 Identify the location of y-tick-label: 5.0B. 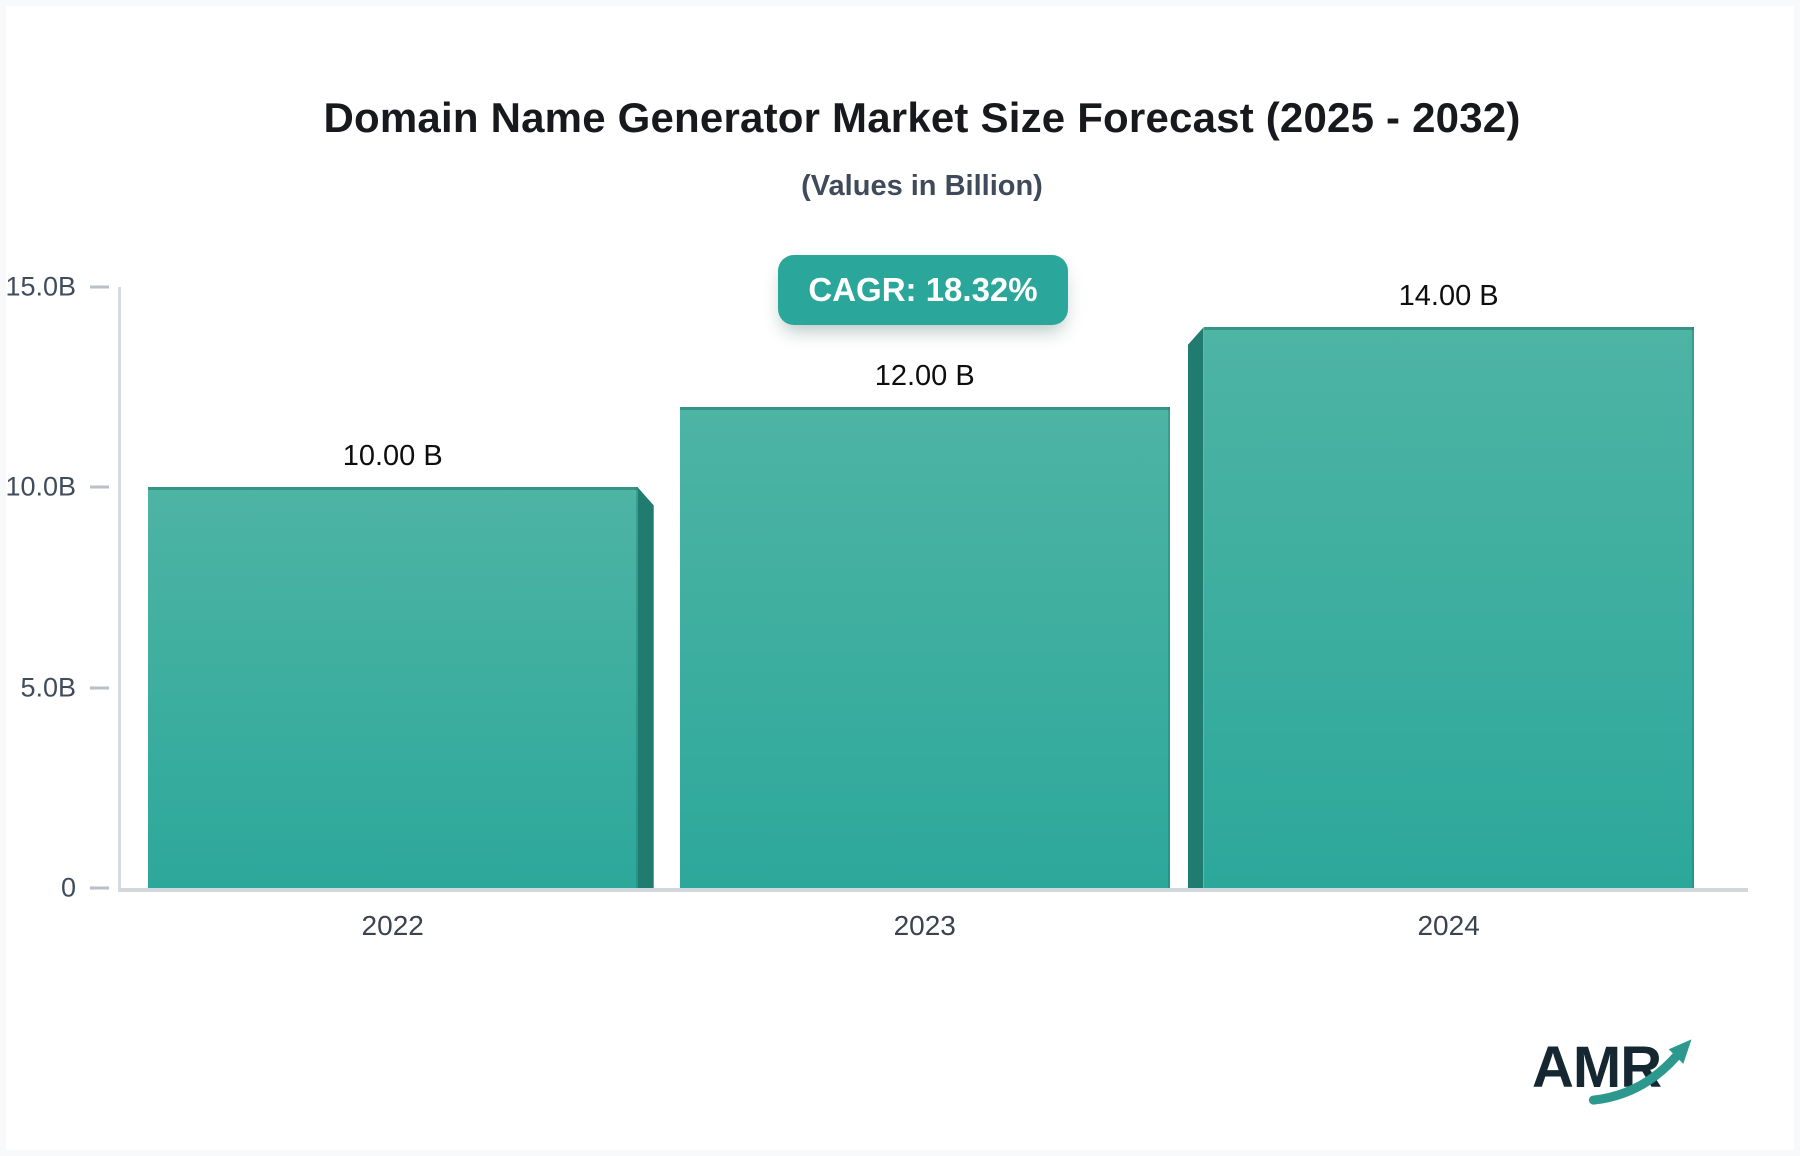
(48, 687).